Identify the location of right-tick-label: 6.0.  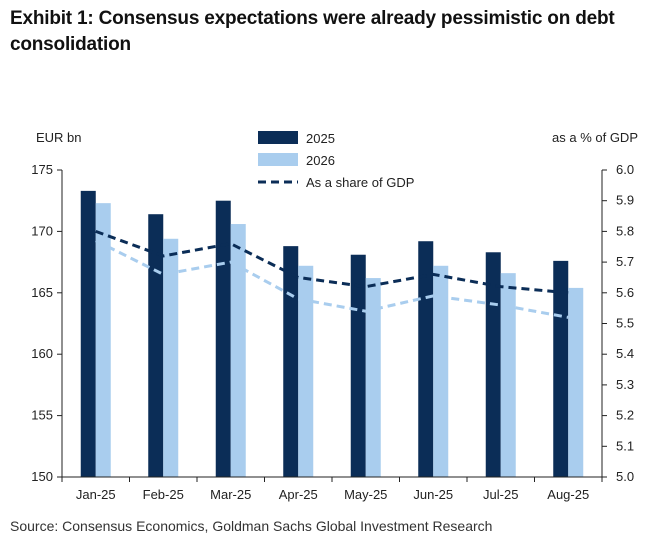
(625, 169).